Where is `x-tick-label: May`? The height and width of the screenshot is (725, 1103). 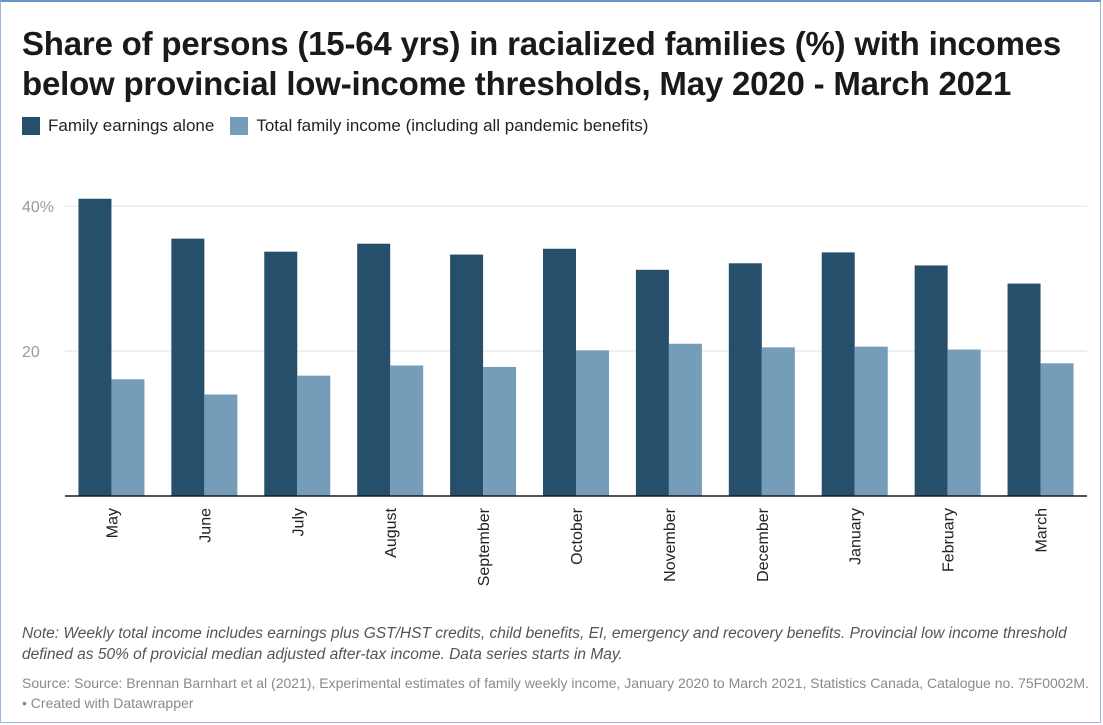
x-tick-label: May is located at coordinates (112, 523).